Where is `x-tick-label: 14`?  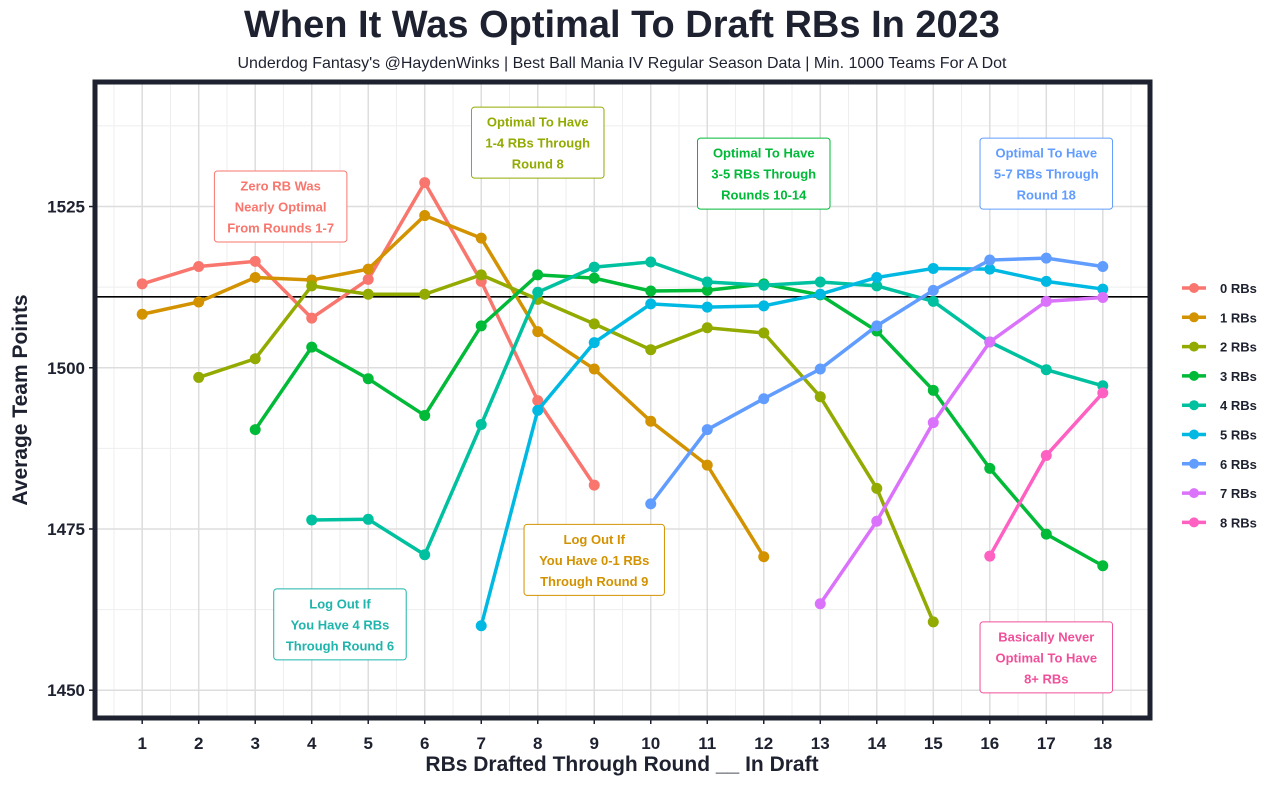 x-tick-label: 14 is located at coordinates (876, 743).